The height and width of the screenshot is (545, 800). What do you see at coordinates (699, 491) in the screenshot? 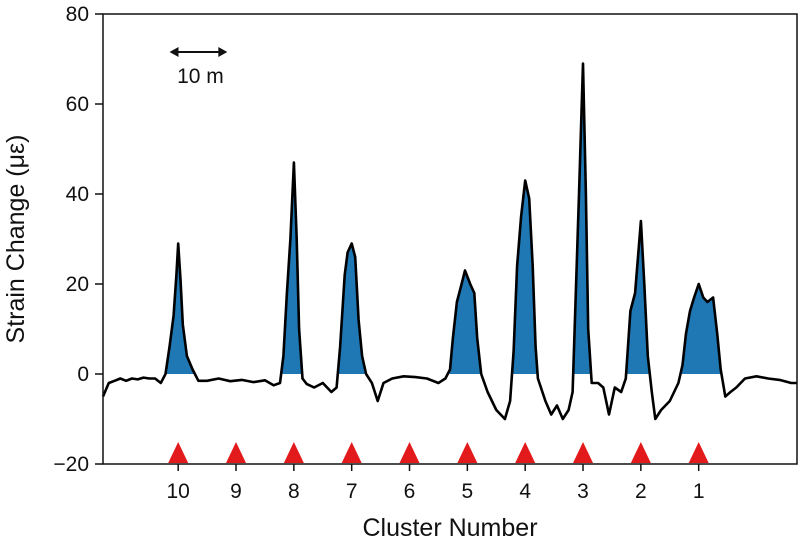
I see `x-tick-label: 1` at bounding box center [699, 491].